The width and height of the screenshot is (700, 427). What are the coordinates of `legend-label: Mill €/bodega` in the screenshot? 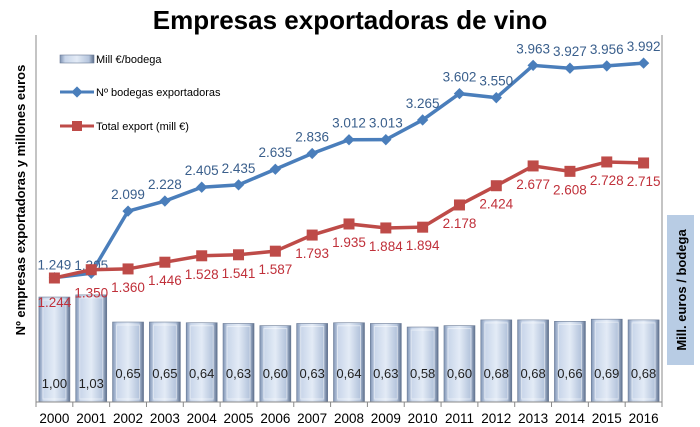 It's located at (129, 60).